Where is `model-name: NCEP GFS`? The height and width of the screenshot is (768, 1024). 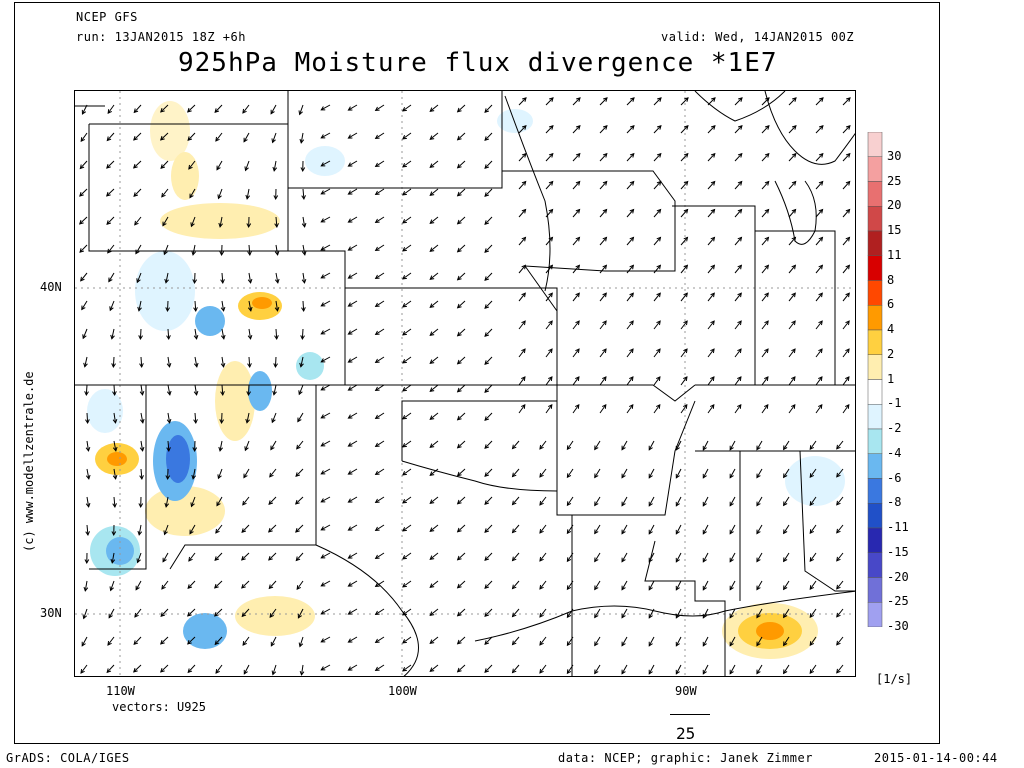
model-name: NCEP GFS is located at coordinates (107, 17).